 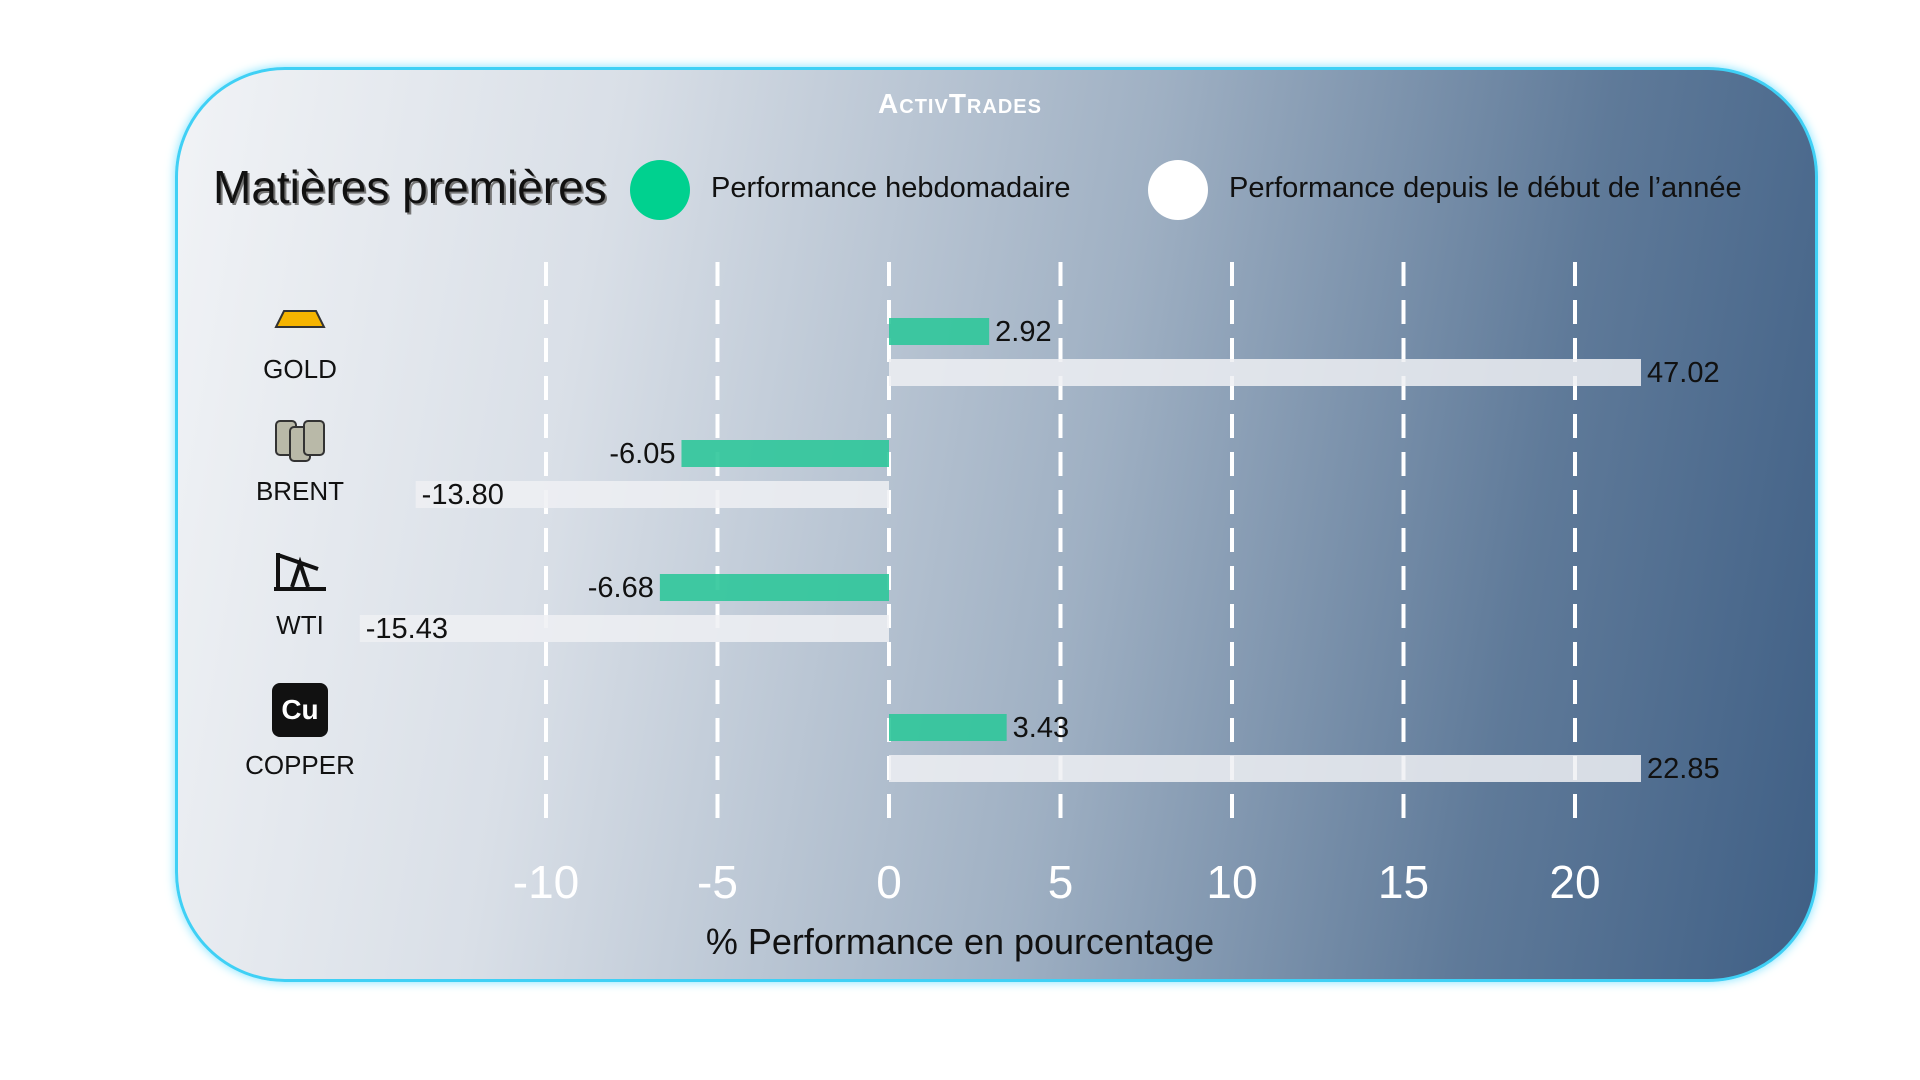 I want to click on oil-barrels-icon, so click(x=300, y=441).